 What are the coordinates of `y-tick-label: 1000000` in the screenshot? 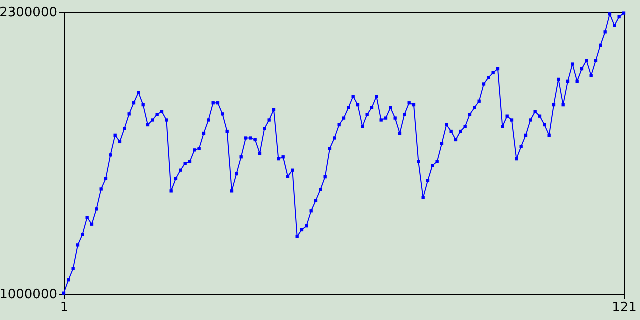 It's located at (29, 295).